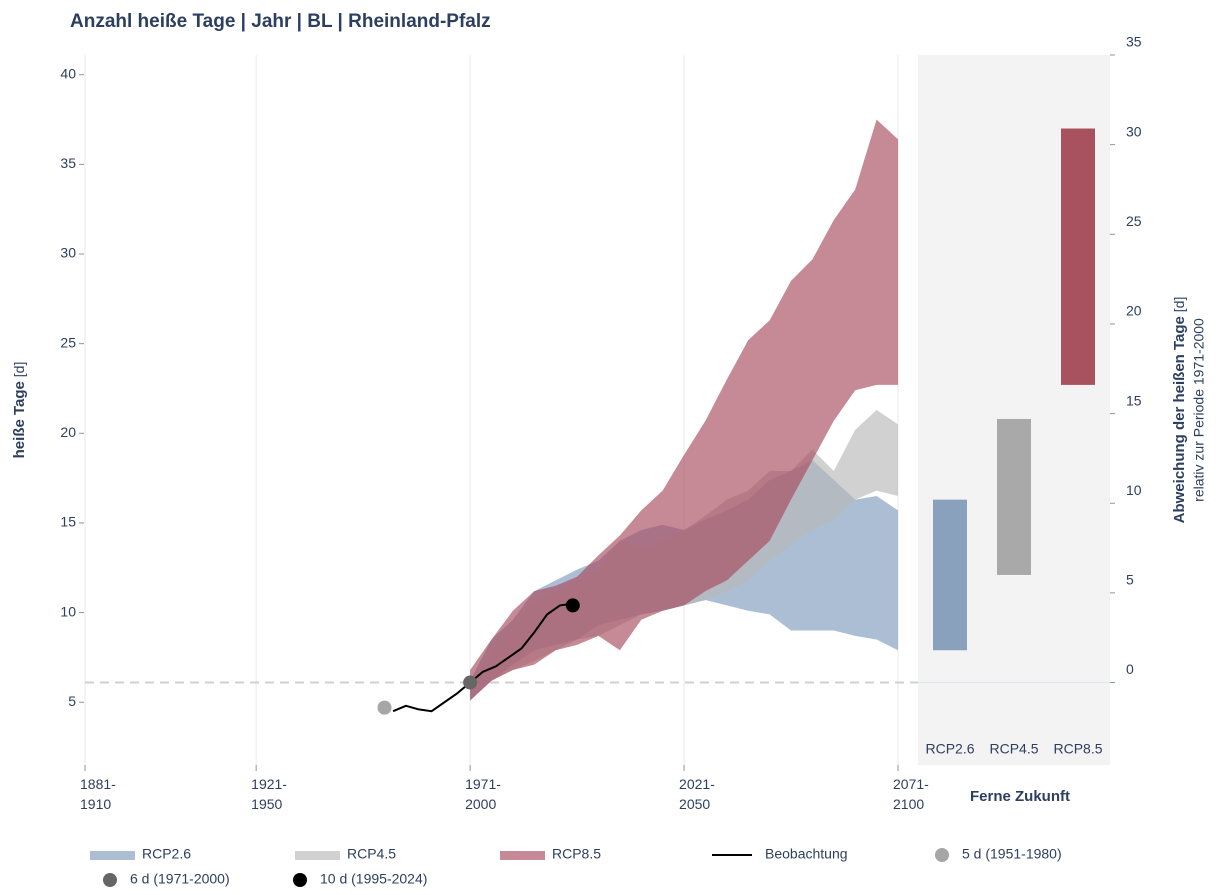 The width and height of the screenshot is (1223, 895). What do you see at coordinates (949, 749) in the screenshot?
I see `x-category-label: RCP2.6` at bounding box center [949, 749].